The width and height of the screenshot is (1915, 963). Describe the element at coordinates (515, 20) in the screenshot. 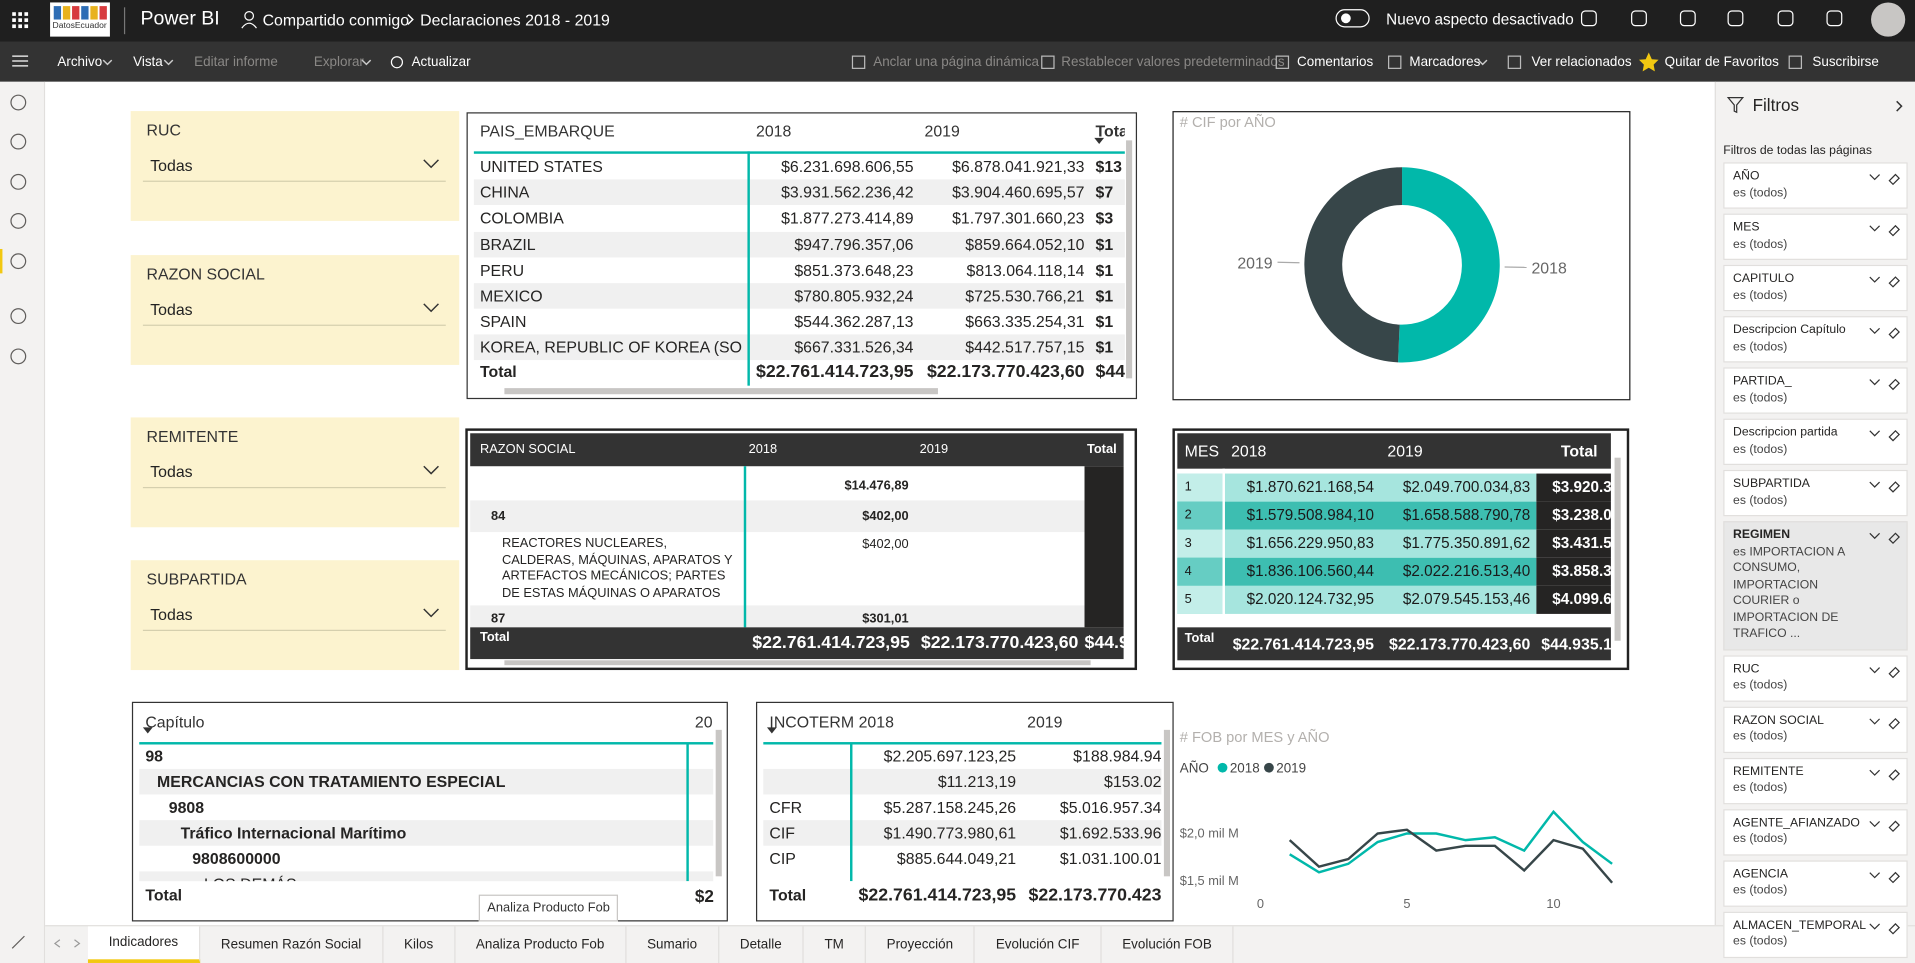

I see `breadcrumb: Declaraciones 2018 - 2019` at that location.